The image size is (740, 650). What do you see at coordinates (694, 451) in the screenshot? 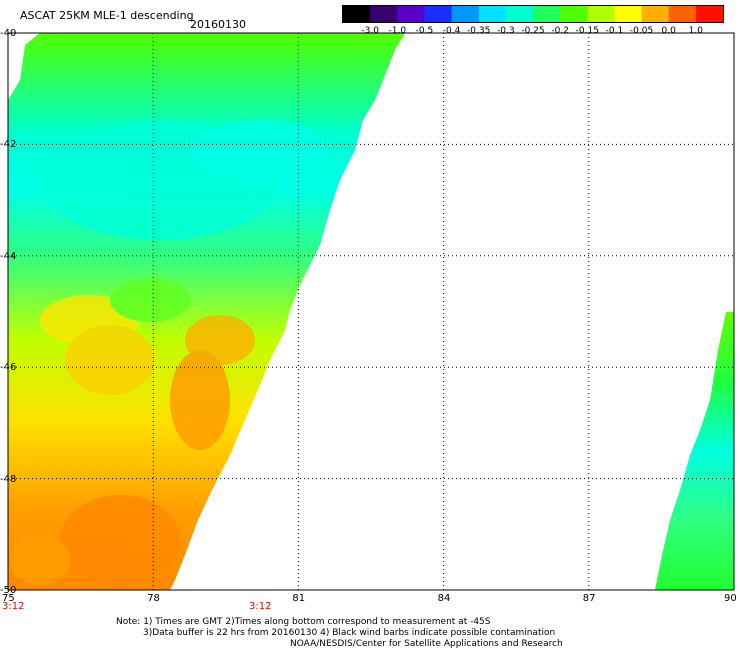
I see `swath-east` at bounding box center [694, 451].